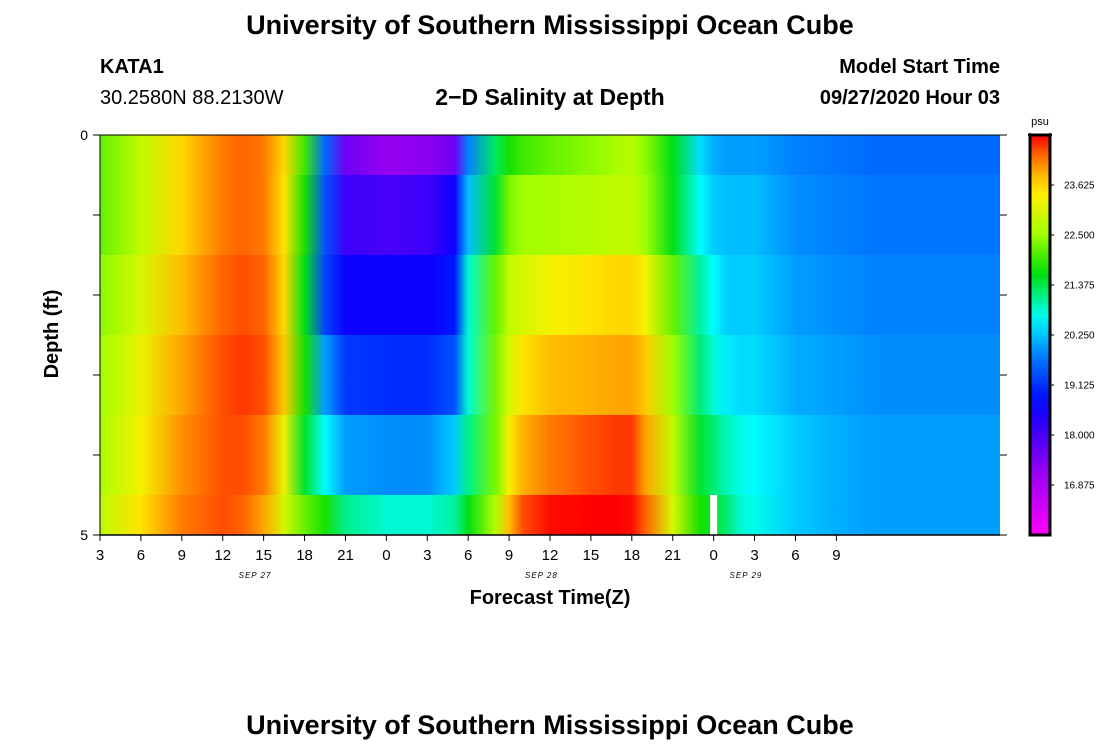 The height and width of the screenshot is (750, 1100). I want to click on colorbar-tick-label: 16.875, so click(1079, 486).